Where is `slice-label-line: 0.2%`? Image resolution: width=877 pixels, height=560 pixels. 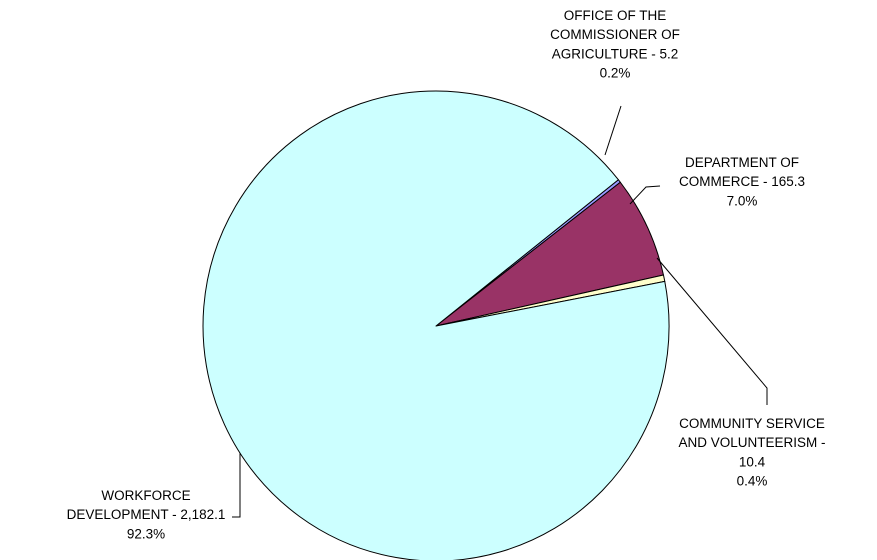
slice-label-line: 0.2% is located at coordinates (615, 73).